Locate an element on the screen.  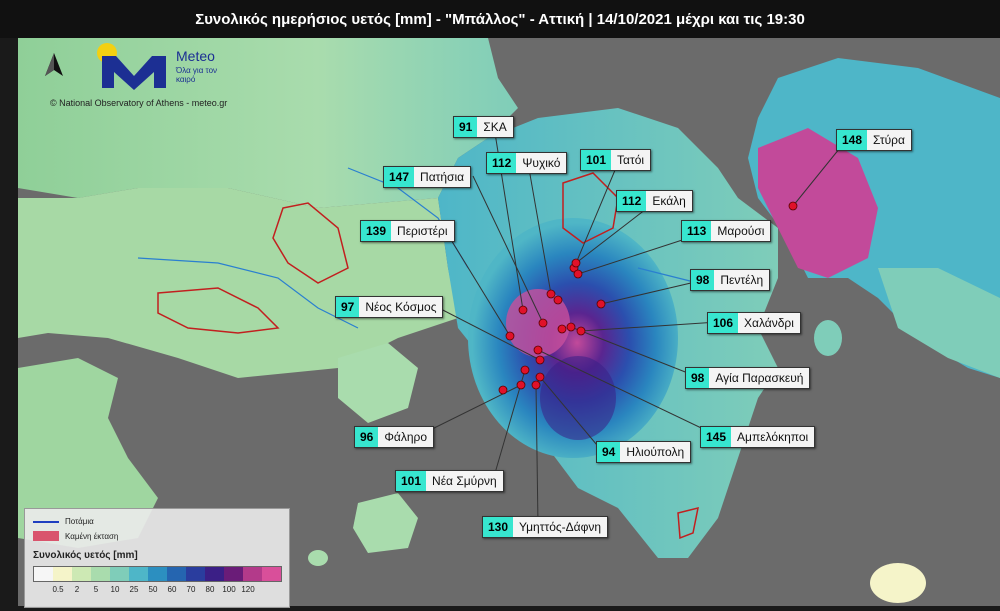
station-markers is located at coordinates (648, 298).